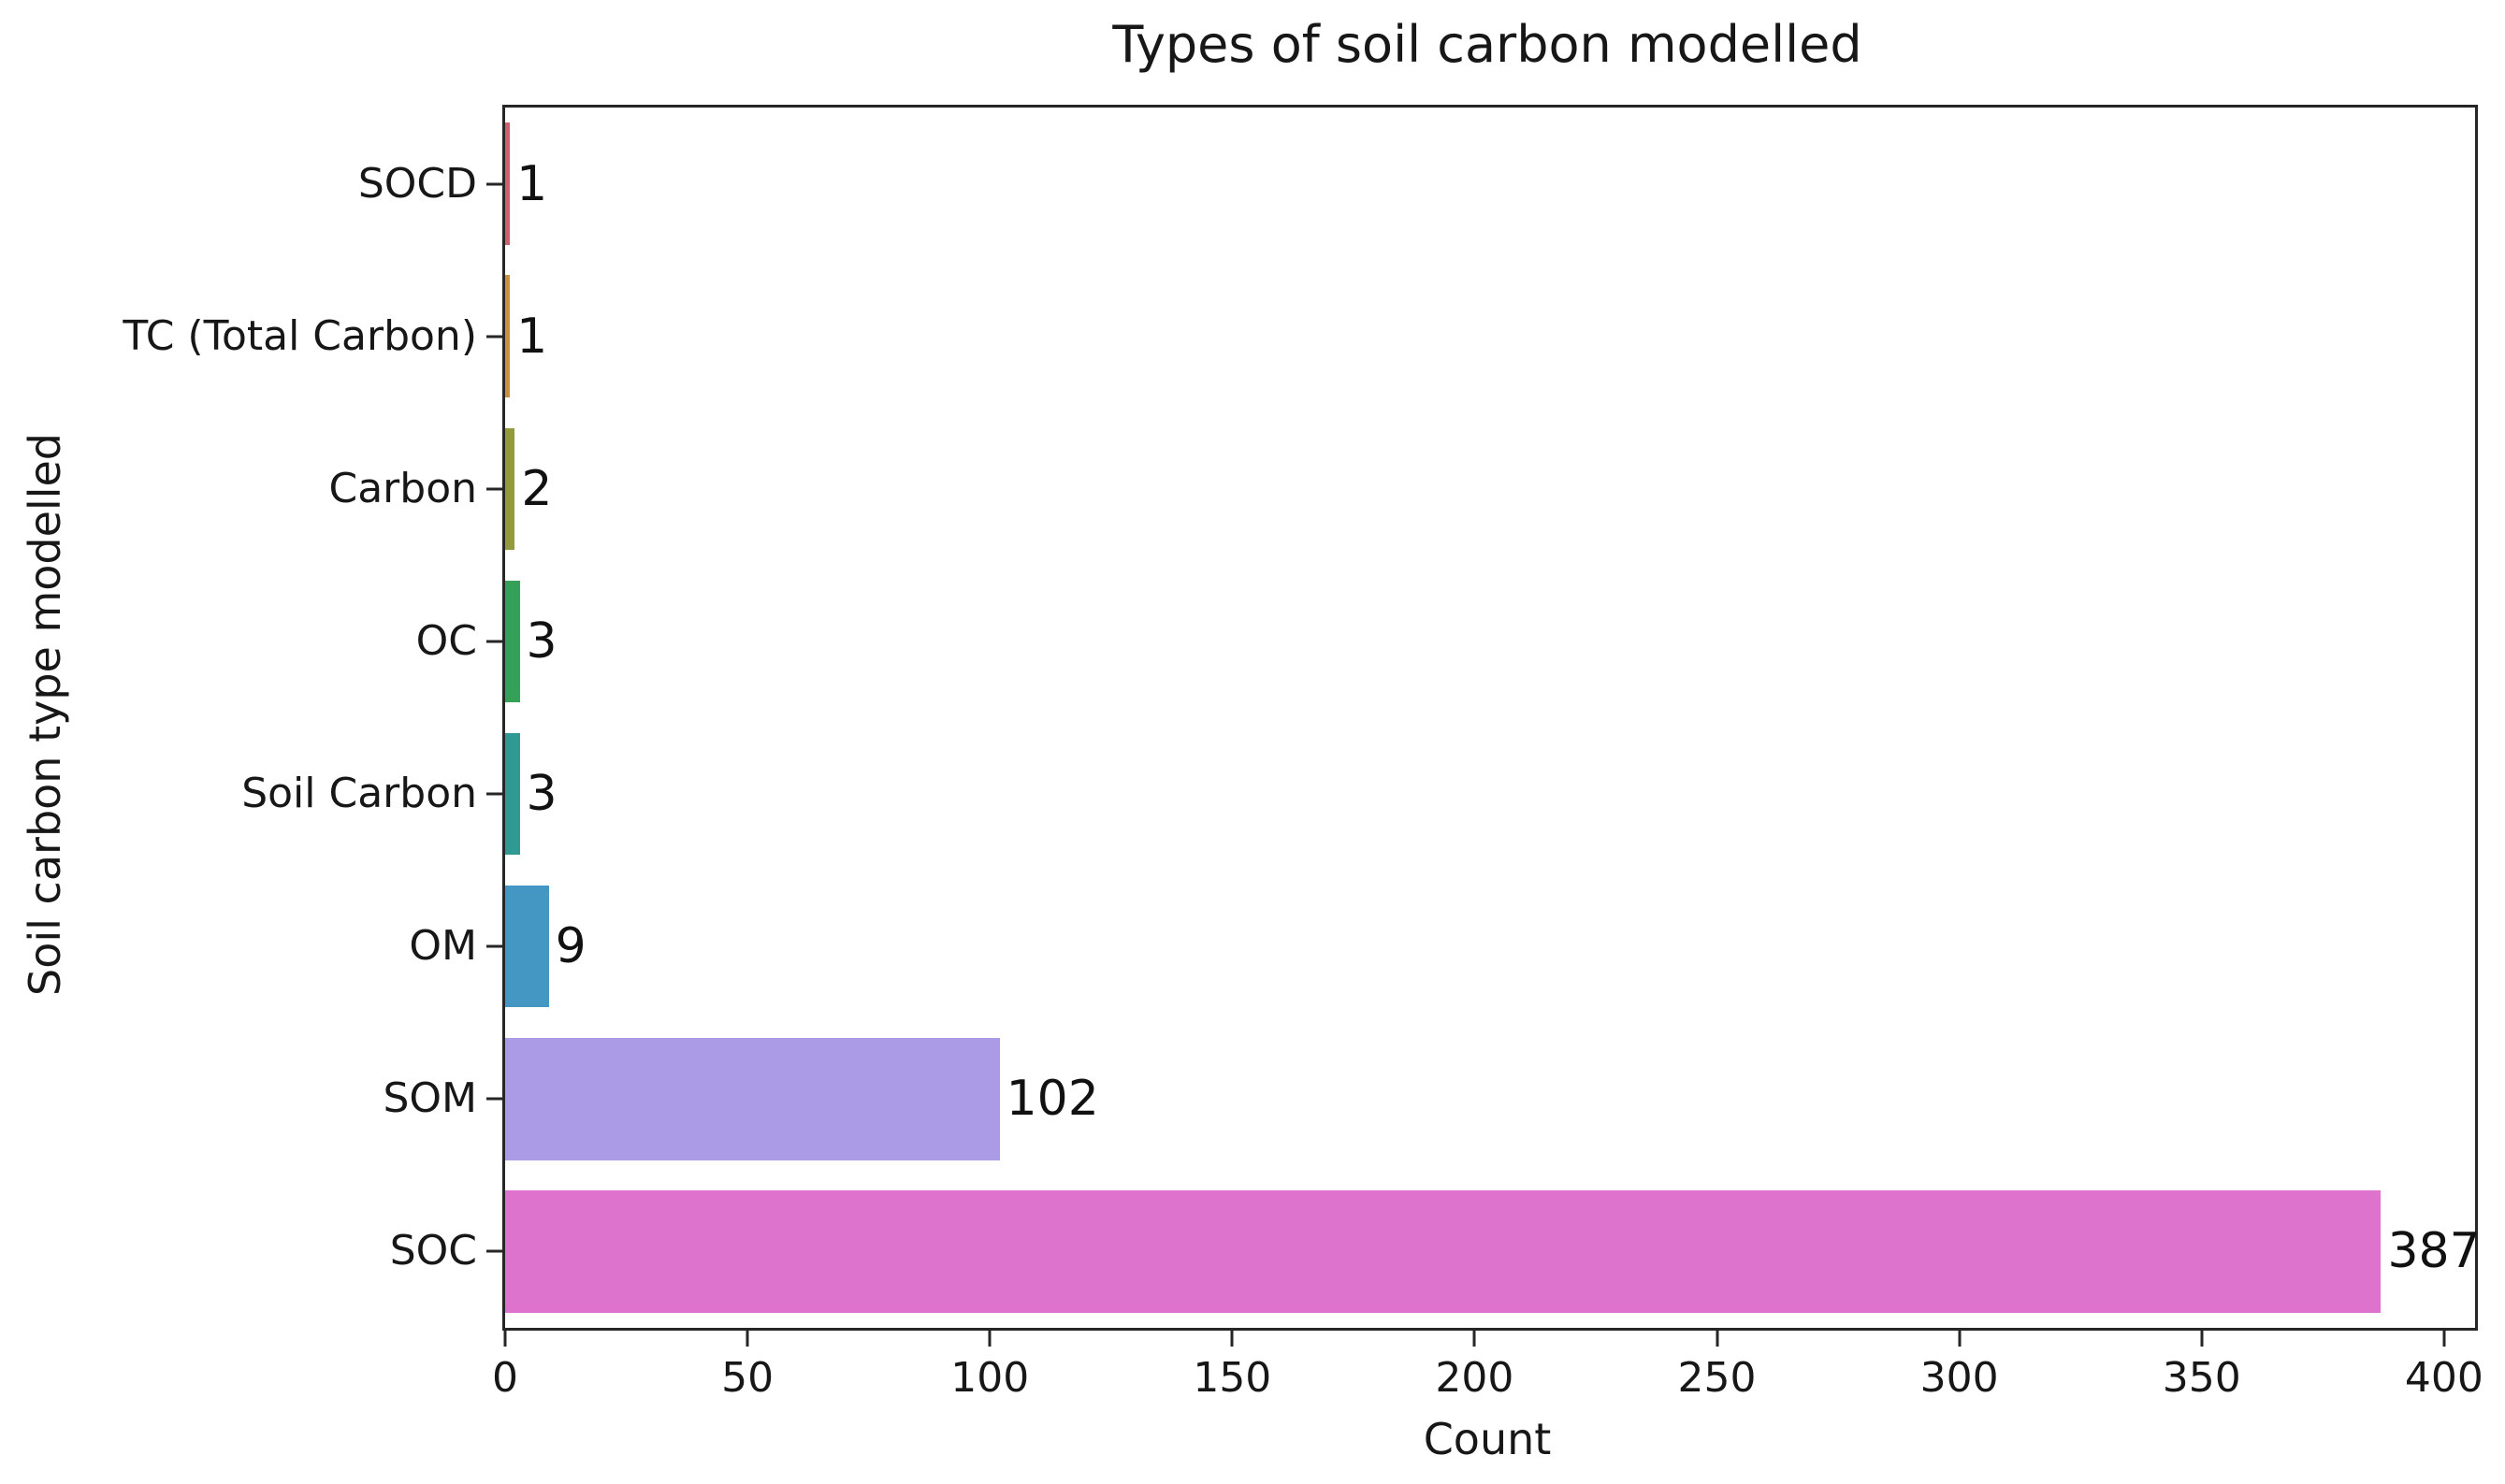 The width and height of the screenshot is (2505, 1484). What do you see at coordinates (300, 336) in the screenshot?
I see `y-tick-label-tc-total-carbon: TC (Total Carbon)` at bounding box center [300, 336].